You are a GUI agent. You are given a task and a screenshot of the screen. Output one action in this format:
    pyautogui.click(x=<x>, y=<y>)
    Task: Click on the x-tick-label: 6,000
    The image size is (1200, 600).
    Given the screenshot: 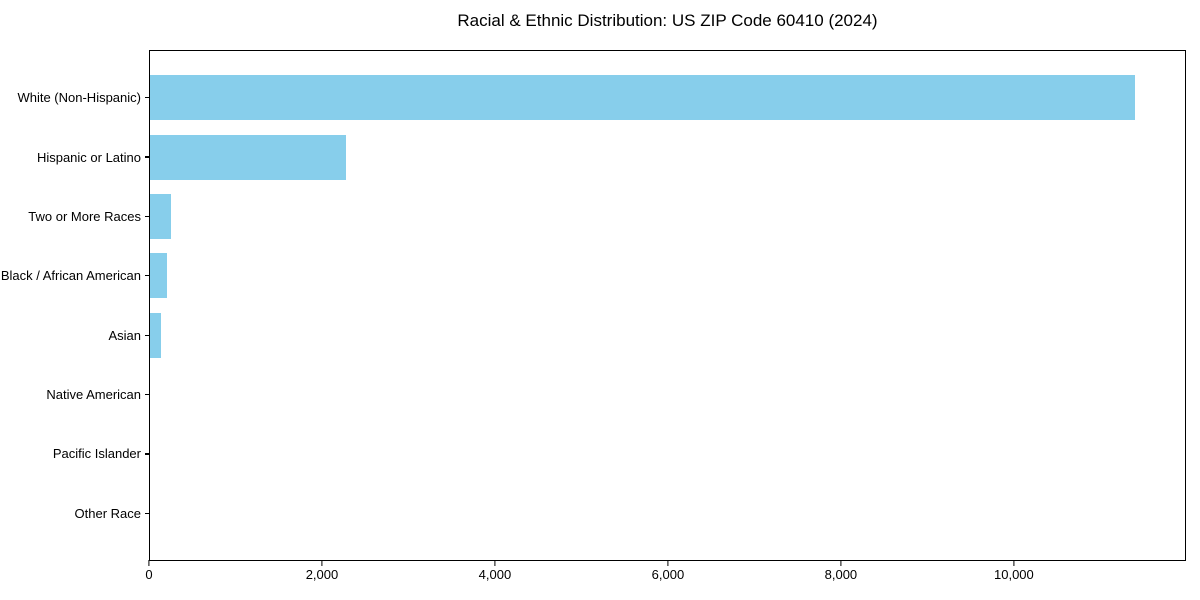 What is the action you would take?
    pyautogui.click(x=668, y=574)
    